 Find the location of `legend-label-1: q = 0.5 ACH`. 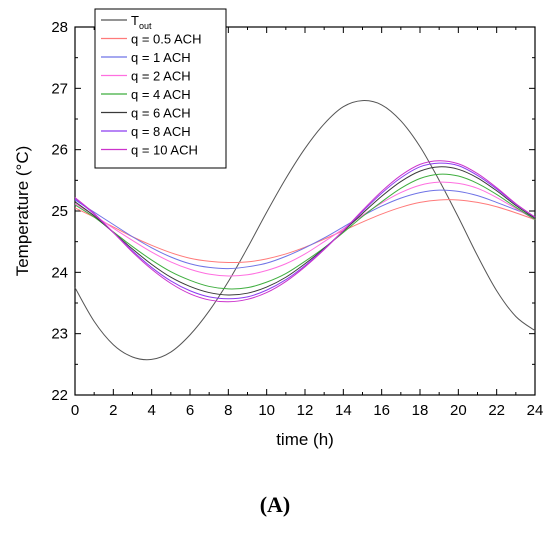

legend-label-1: q = 0.5 ACH is located at coordinates (166, 39).